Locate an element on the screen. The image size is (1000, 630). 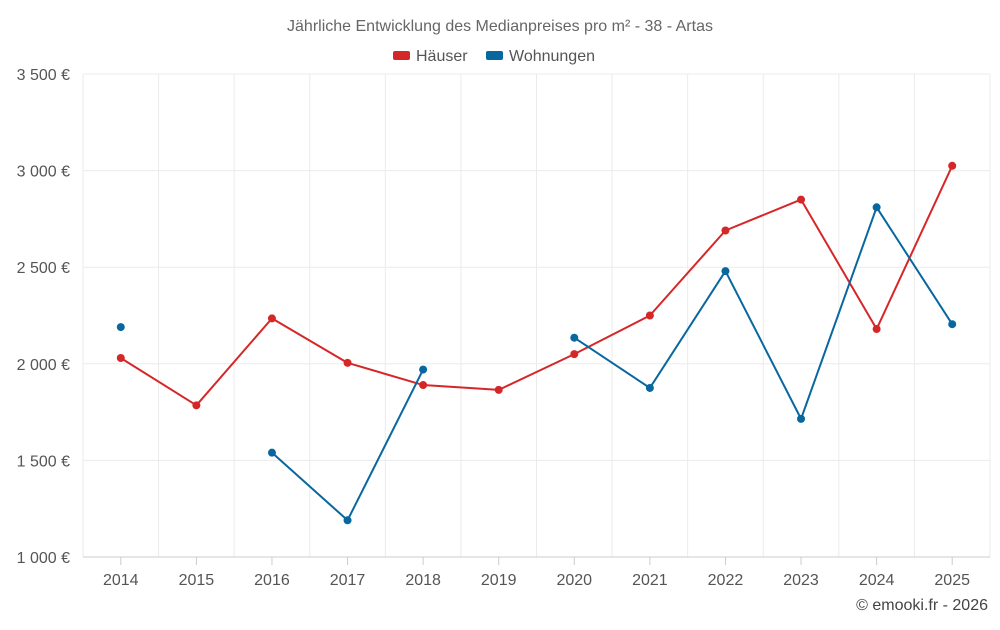
x-tick-label: 2017 is located at coordinates (348, 580).